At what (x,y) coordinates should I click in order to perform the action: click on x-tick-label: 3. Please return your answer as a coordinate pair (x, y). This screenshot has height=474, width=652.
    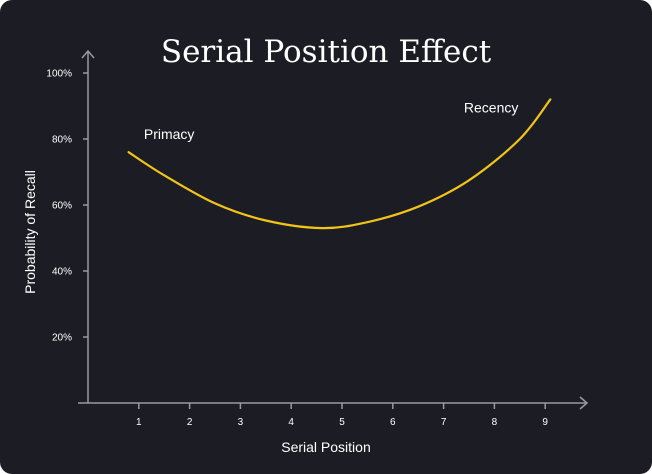
    Looking at the image, I should click on (241, 422).